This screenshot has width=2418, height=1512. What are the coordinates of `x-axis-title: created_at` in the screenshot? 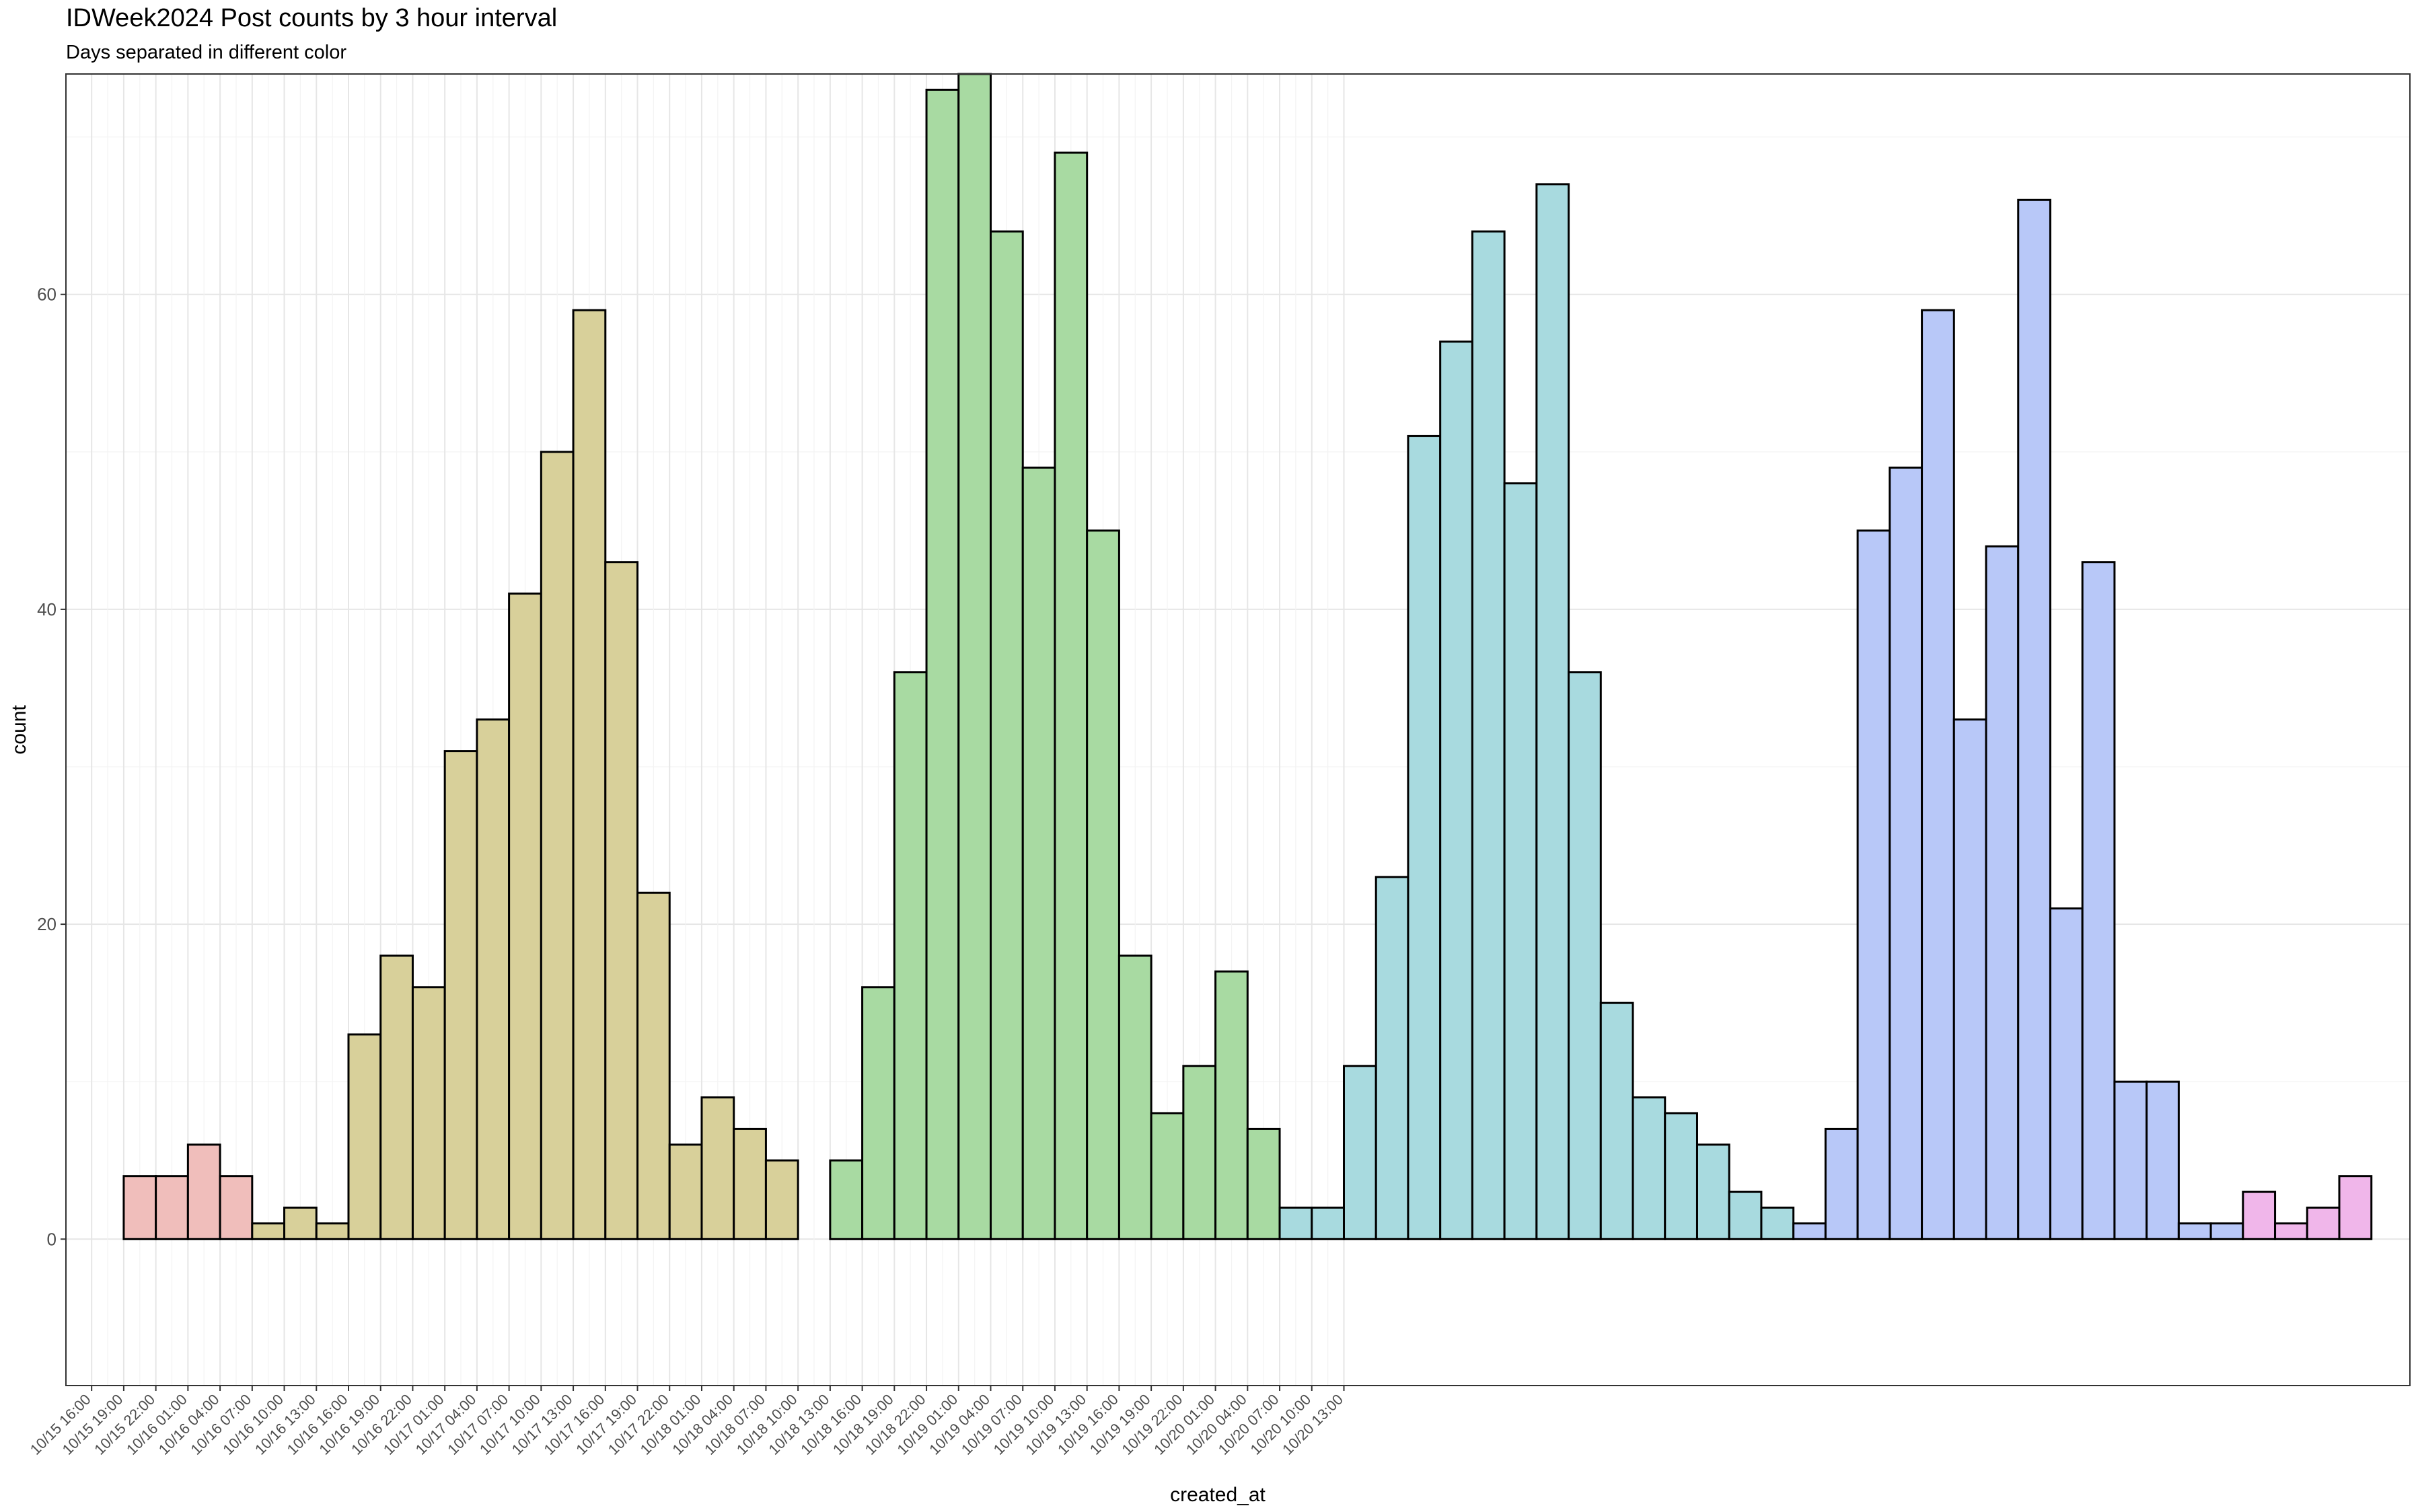 It's located at (1218, 1495).